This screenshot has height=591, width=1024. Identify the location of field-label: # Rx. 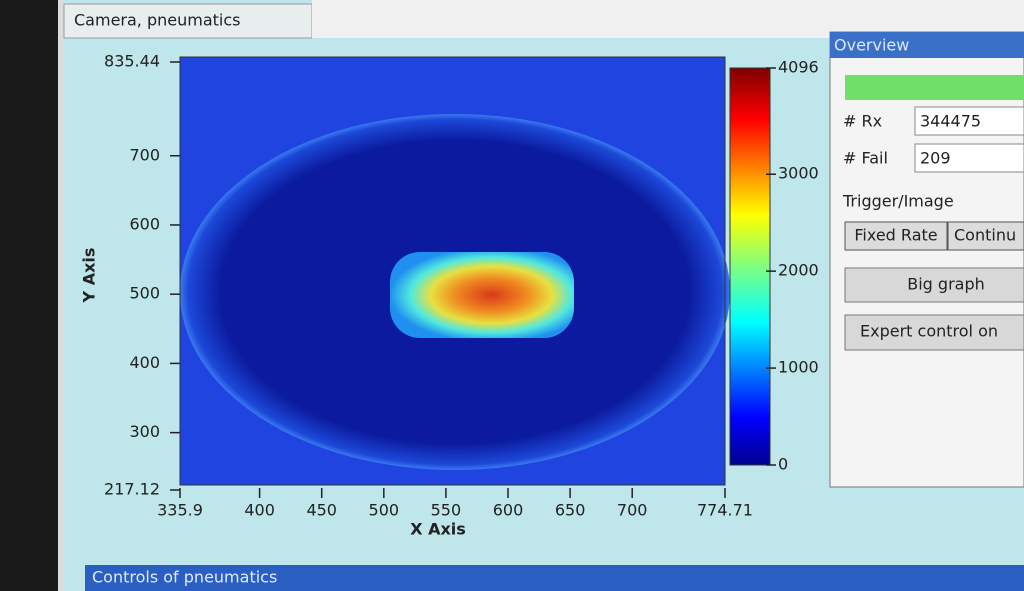
(862, 121).